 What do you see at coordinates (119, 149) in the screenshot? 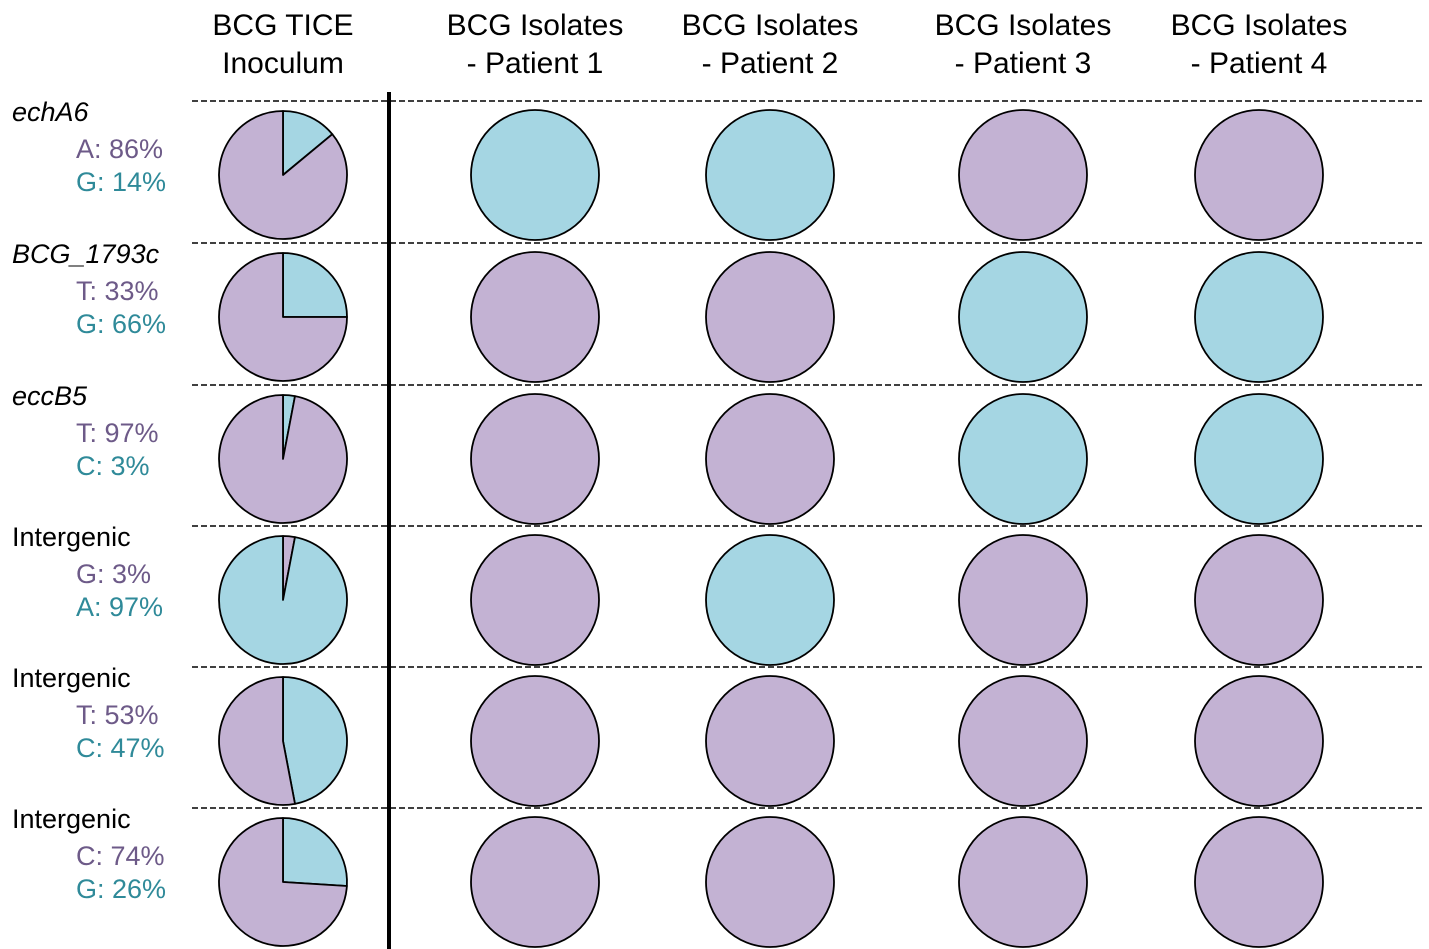
I see `allele-label: A: 86%` at bounding box center [119, 149].